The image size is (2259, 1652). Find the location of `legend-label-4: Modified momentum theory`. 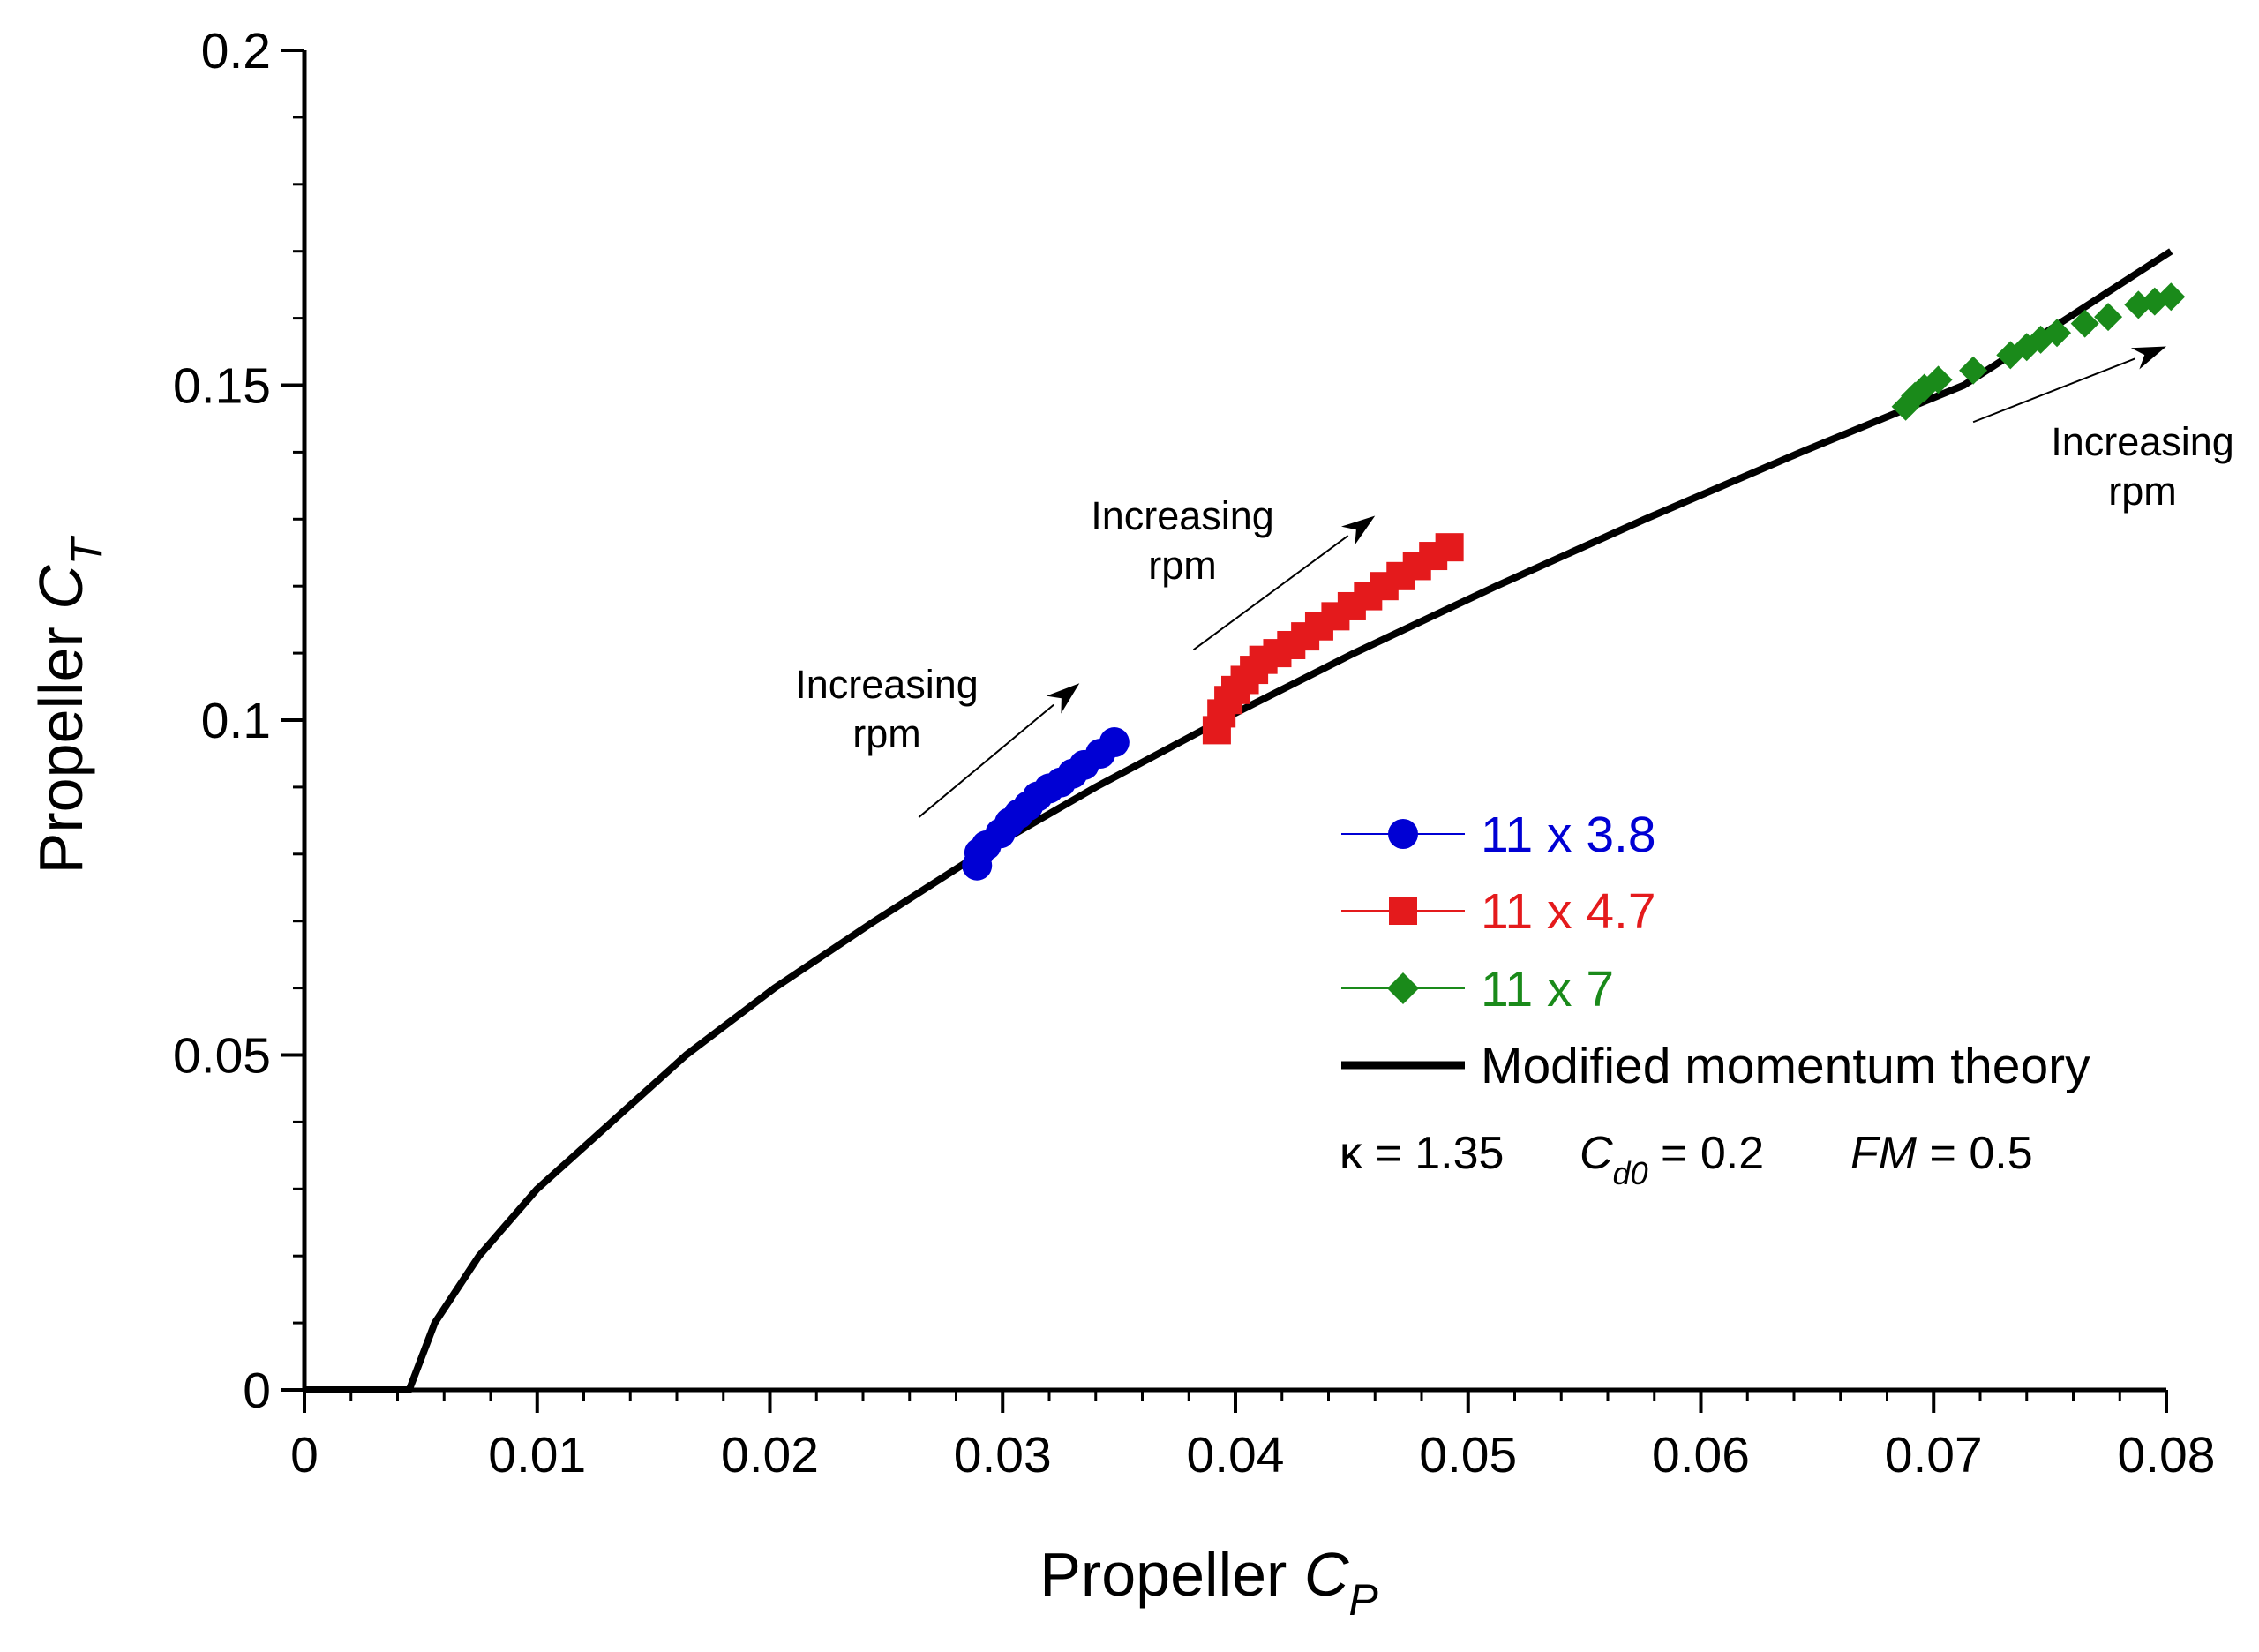

legend-label-4: Modified momentum theory is located at coordinates (1785, 1066).